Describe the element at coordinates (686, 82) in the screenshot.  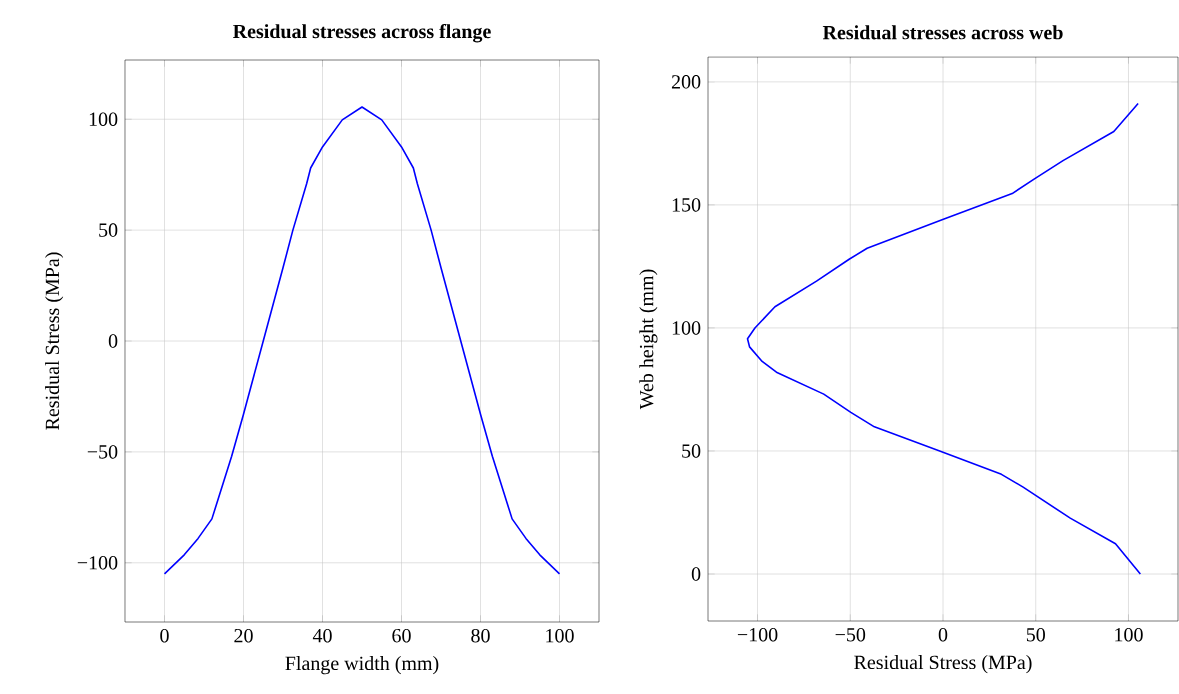
I see `y-tick-label: 200` at that location.